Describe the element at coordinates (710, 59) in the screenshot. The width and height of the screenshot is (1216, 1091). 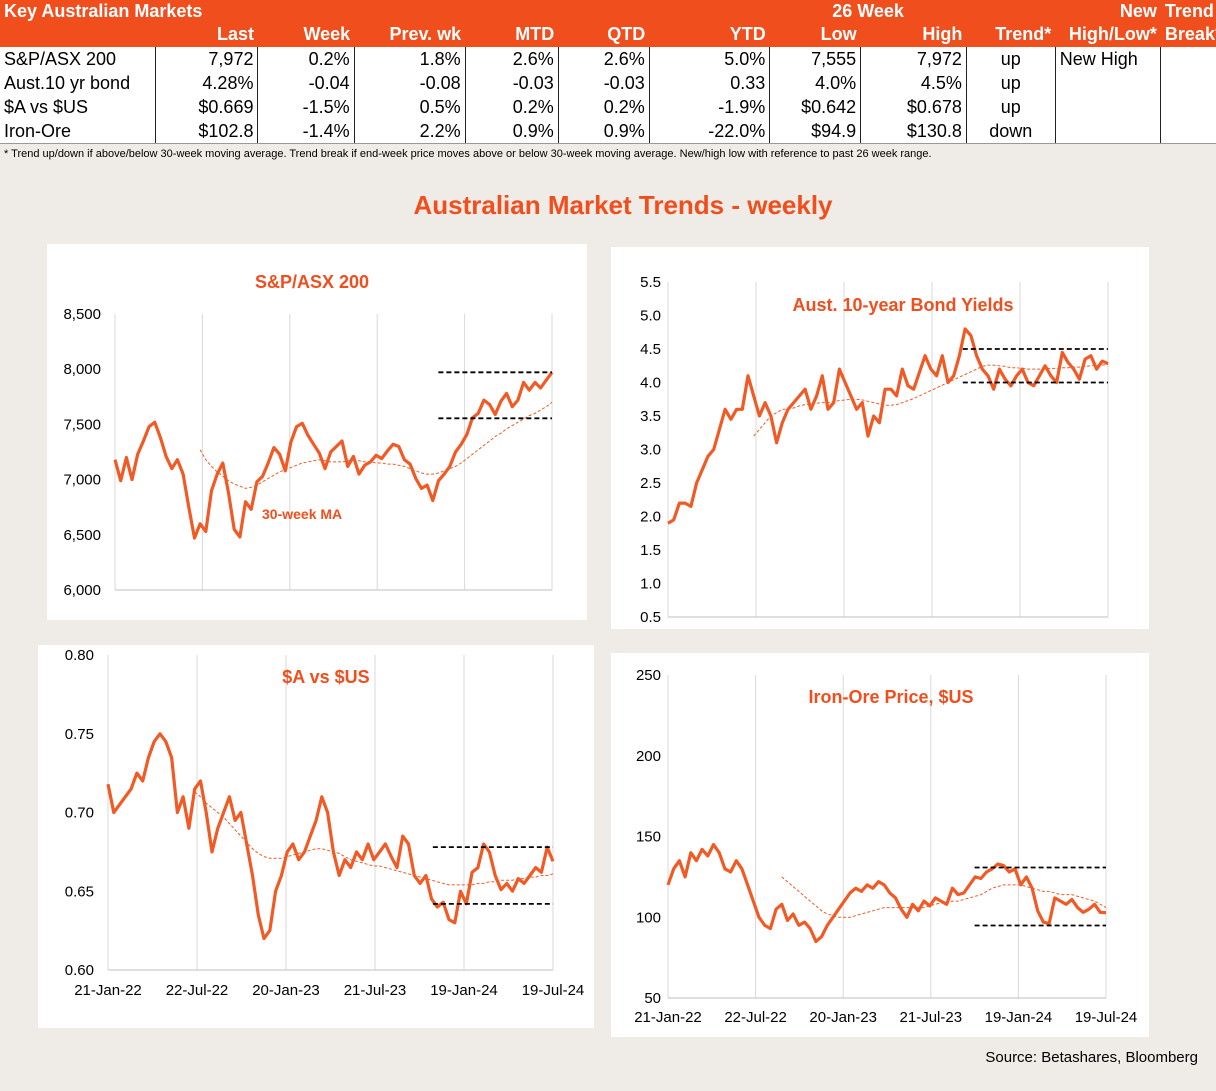
I see `cell-ytd: 5.0%` at that location.